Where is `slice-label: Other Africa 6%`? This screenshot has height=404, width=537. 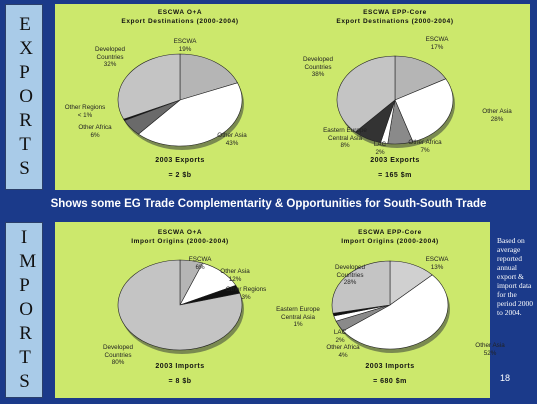 slice-label: Other Africa 6% is located at coordinates (95, 131).